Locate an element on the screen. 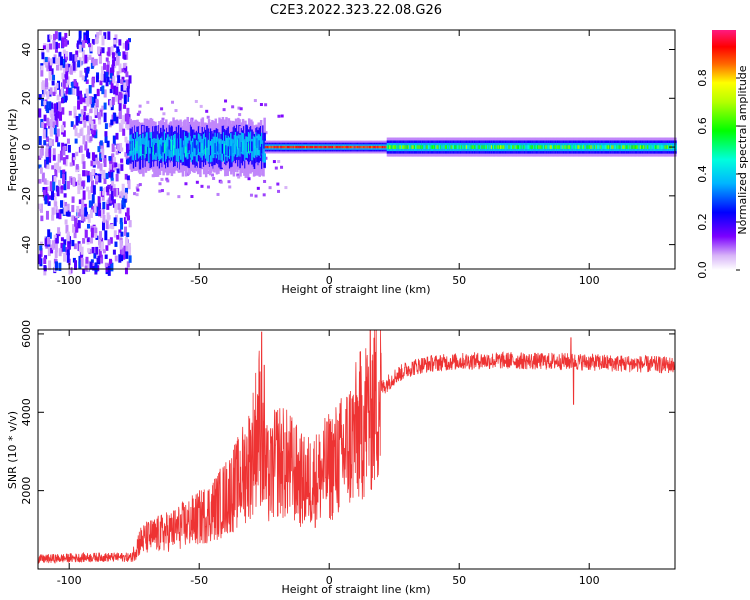 This screenshot has height=600, width=750. snr-xtick-label: 100 is located at coordinates (589, 580).